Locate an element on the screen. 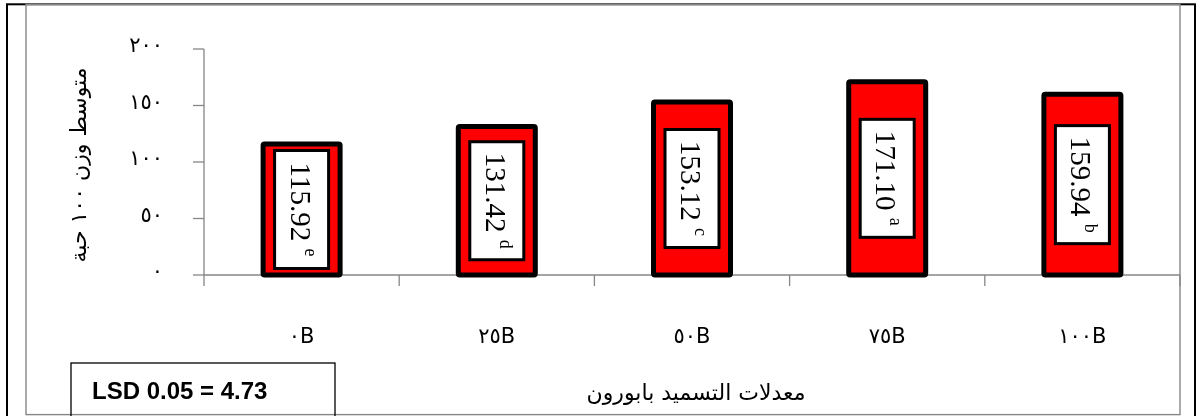  y-axis-title: متوسط وزن ١٠٠ حبة is located at coordinates (78, 165).